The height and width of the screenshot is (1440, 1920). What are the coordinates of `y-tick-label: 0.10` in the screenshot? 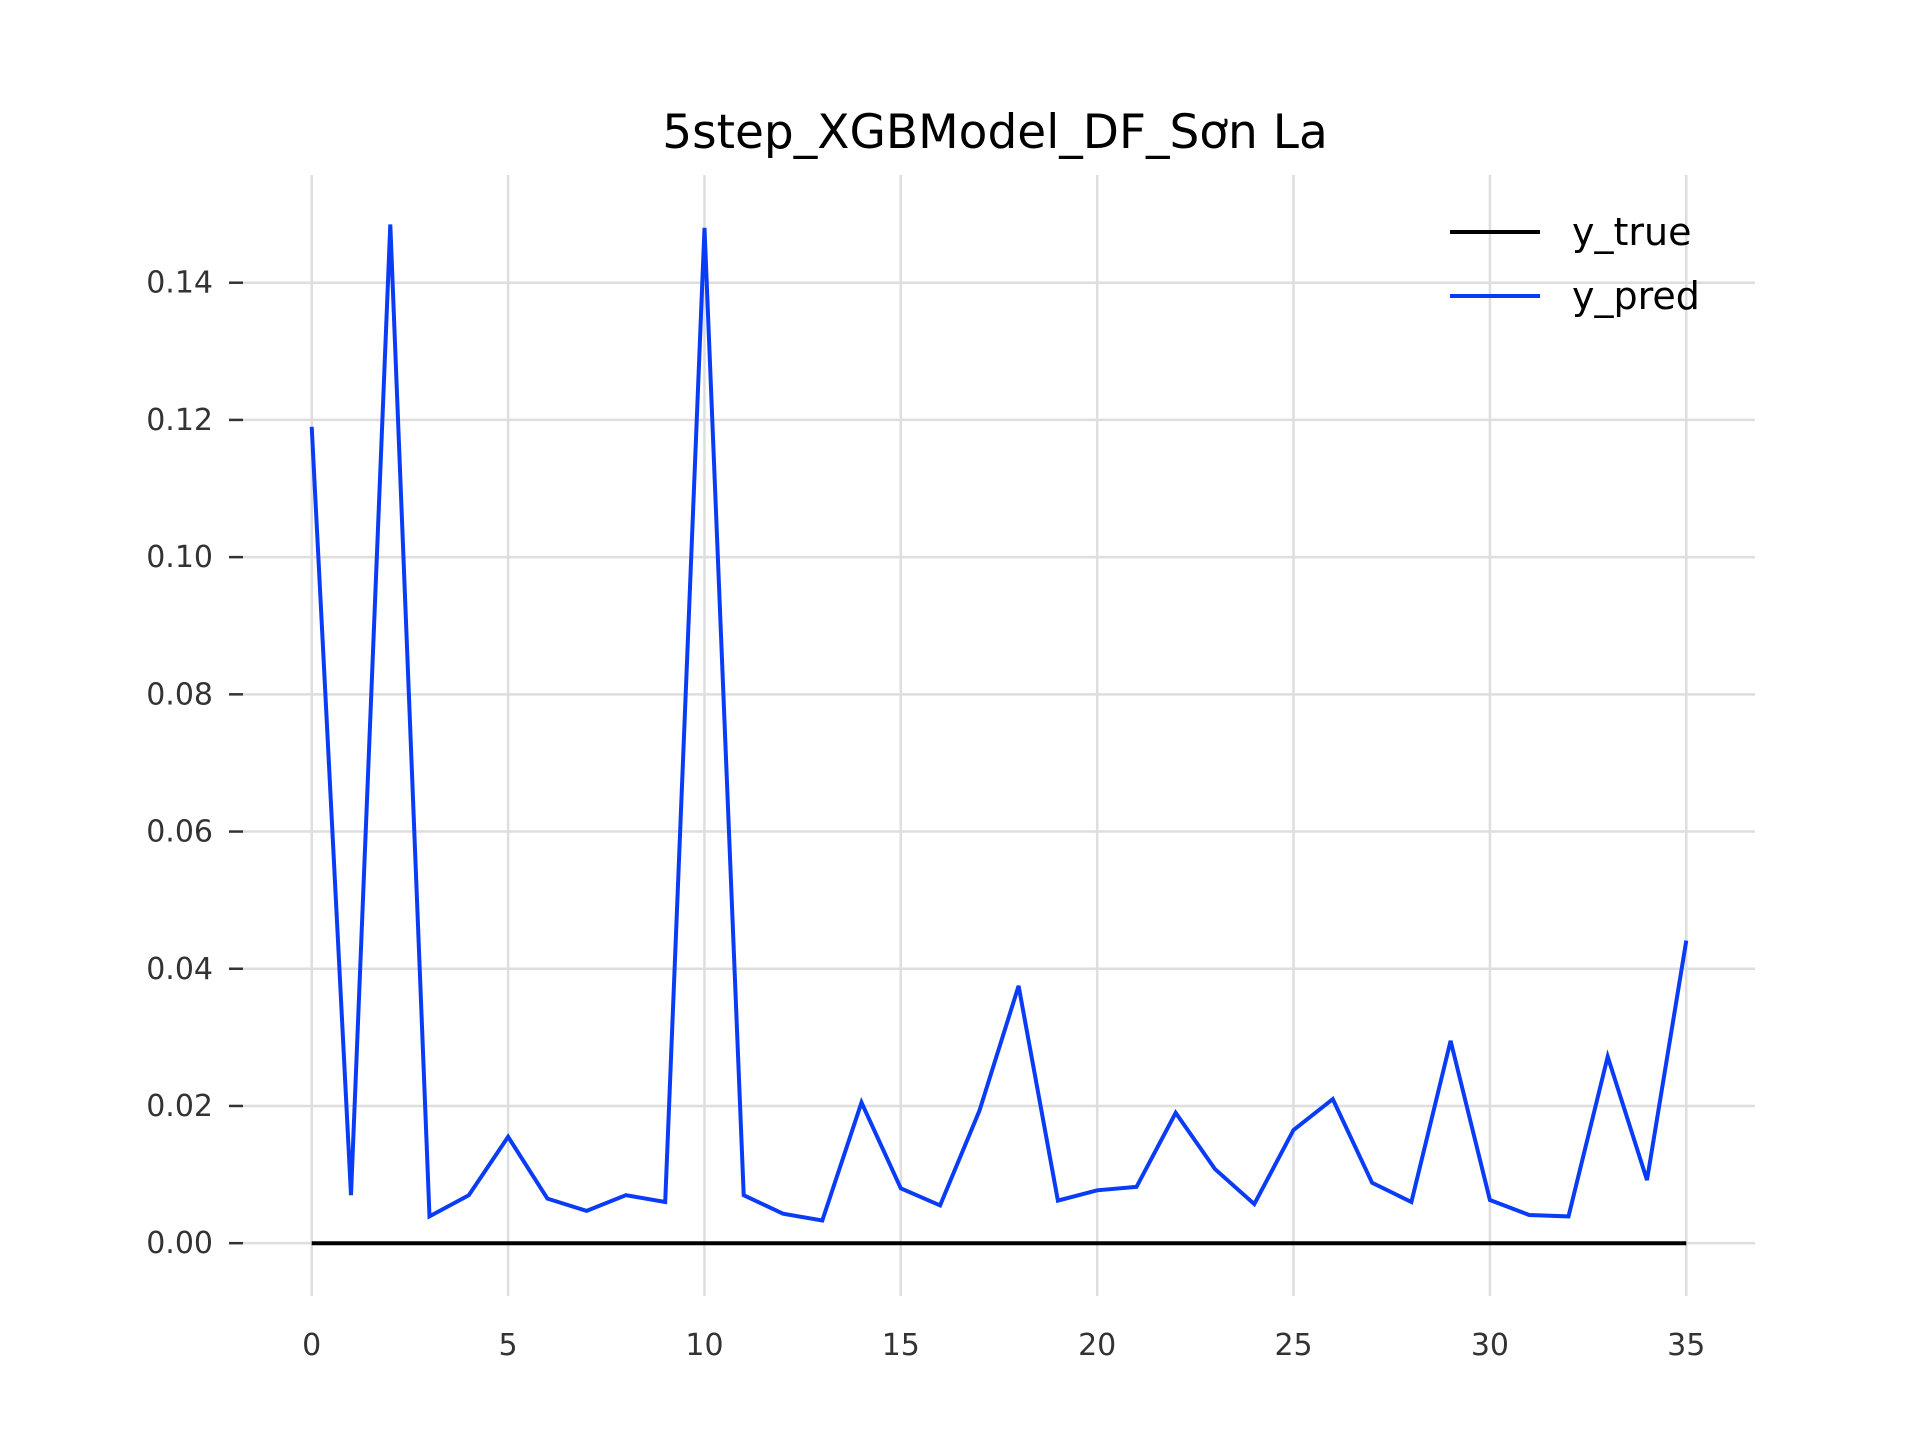 It's located at (179, 557).